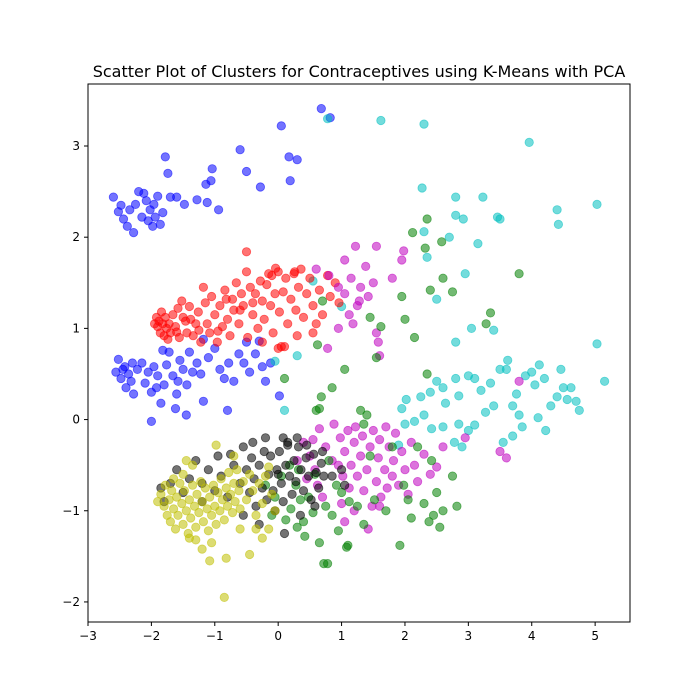  I want to click on x-tick-label: 3, so click(469, 636).